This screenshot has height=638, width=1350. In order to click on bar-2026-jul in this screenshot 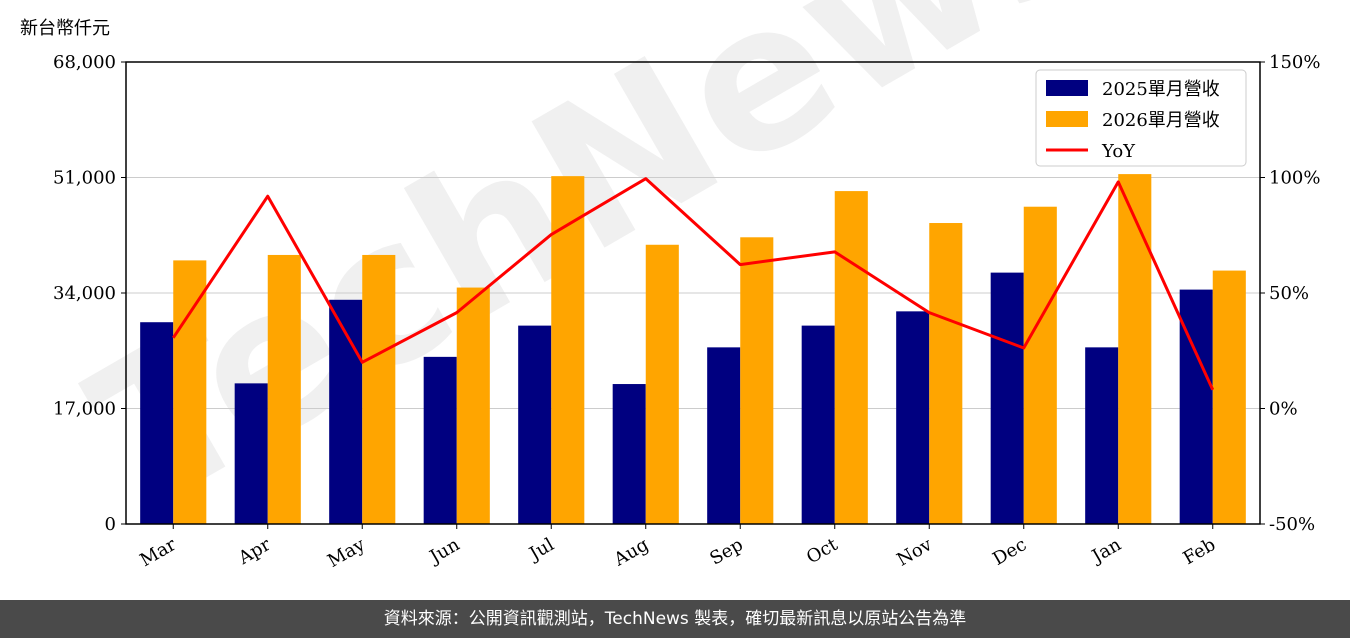, I will do `click(568, 350)`.